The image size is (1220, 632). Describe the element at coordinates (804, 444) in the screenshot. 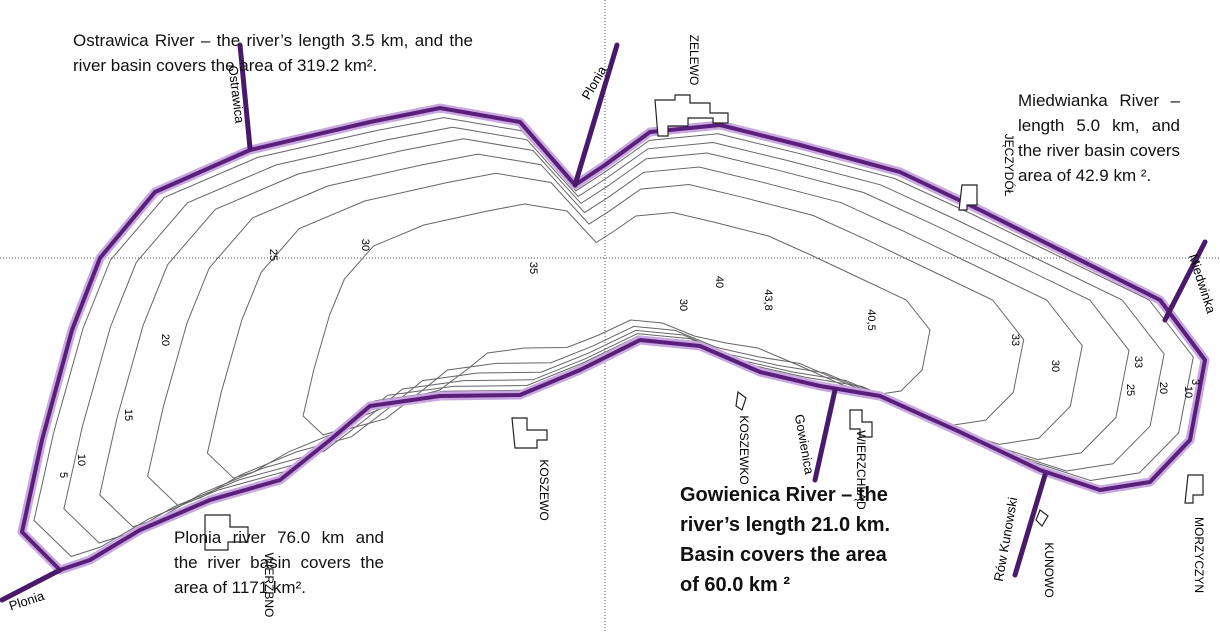

I see `map-label: Gowienica` at that location.